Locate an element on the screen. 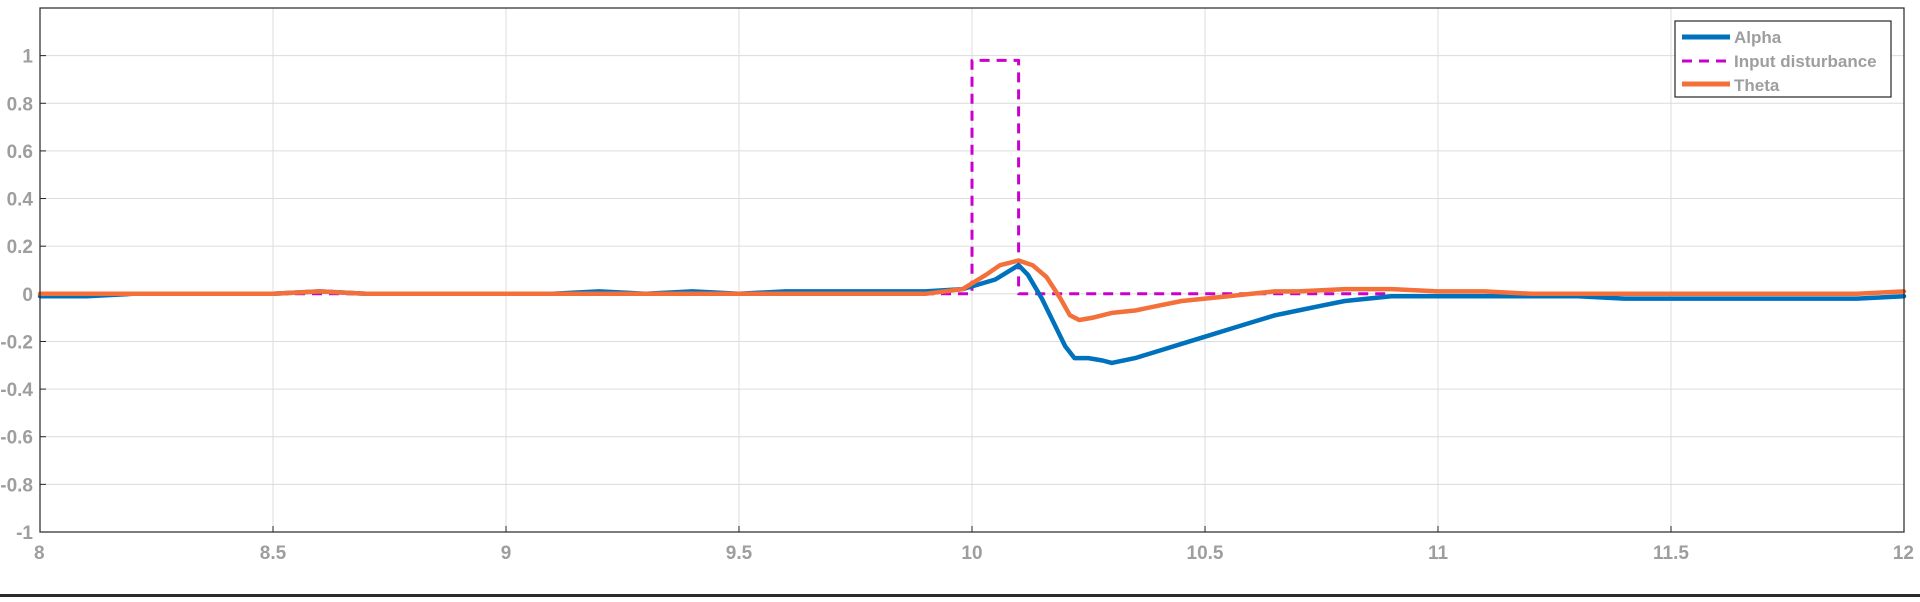 The image size is (1920, 602). x-tick-label: 9.5 is located at coordinates (739, 553).